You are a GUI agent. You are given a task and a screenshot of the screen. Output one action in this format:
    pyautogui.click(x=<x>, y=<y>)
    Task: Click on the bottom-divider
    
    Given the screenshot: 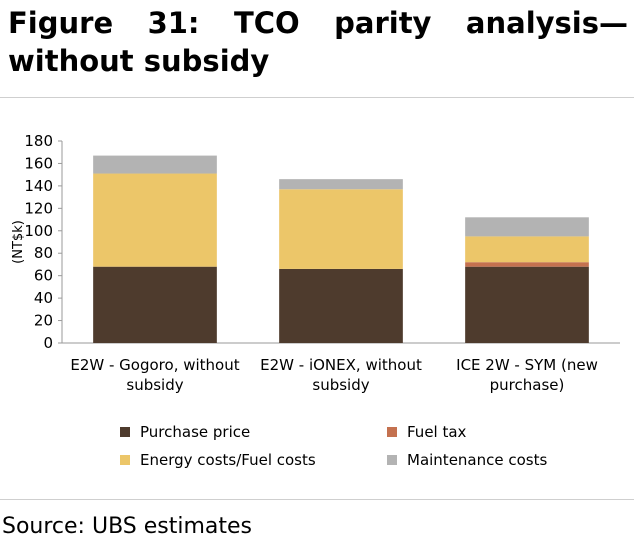 What is the action you would take?
    pyautogui.click(x=317, y=499)
    